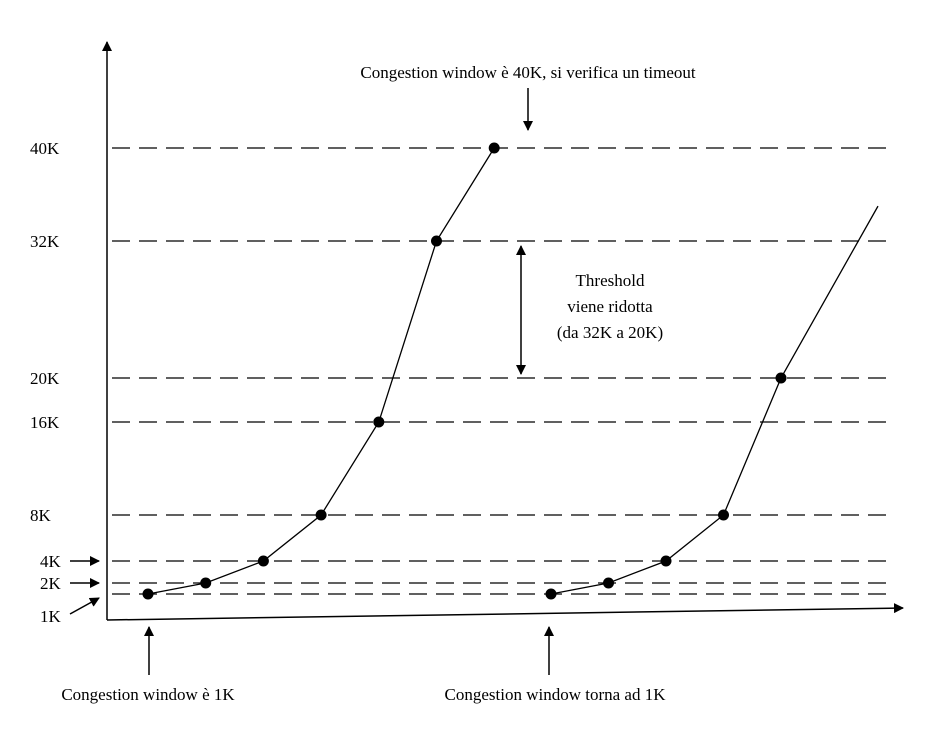  I want to click on y-tick-8k: 8K, so click(41, 515).